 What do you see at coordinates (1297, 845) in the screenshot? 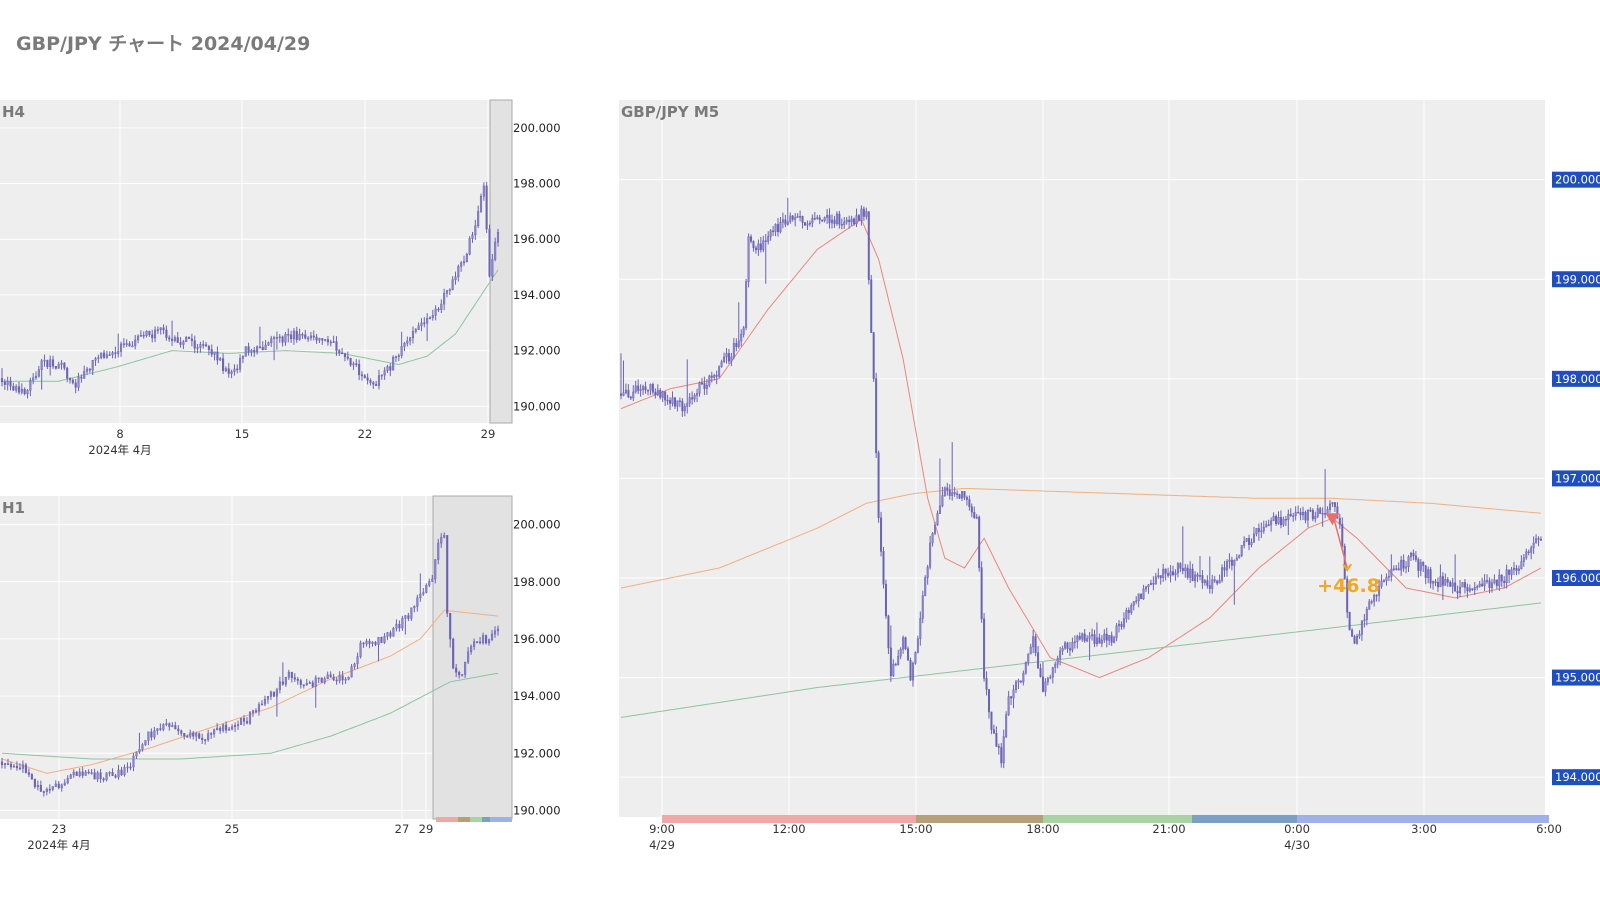
I see `x-sub-label: 4/30` at bounding box center [1297, 845].